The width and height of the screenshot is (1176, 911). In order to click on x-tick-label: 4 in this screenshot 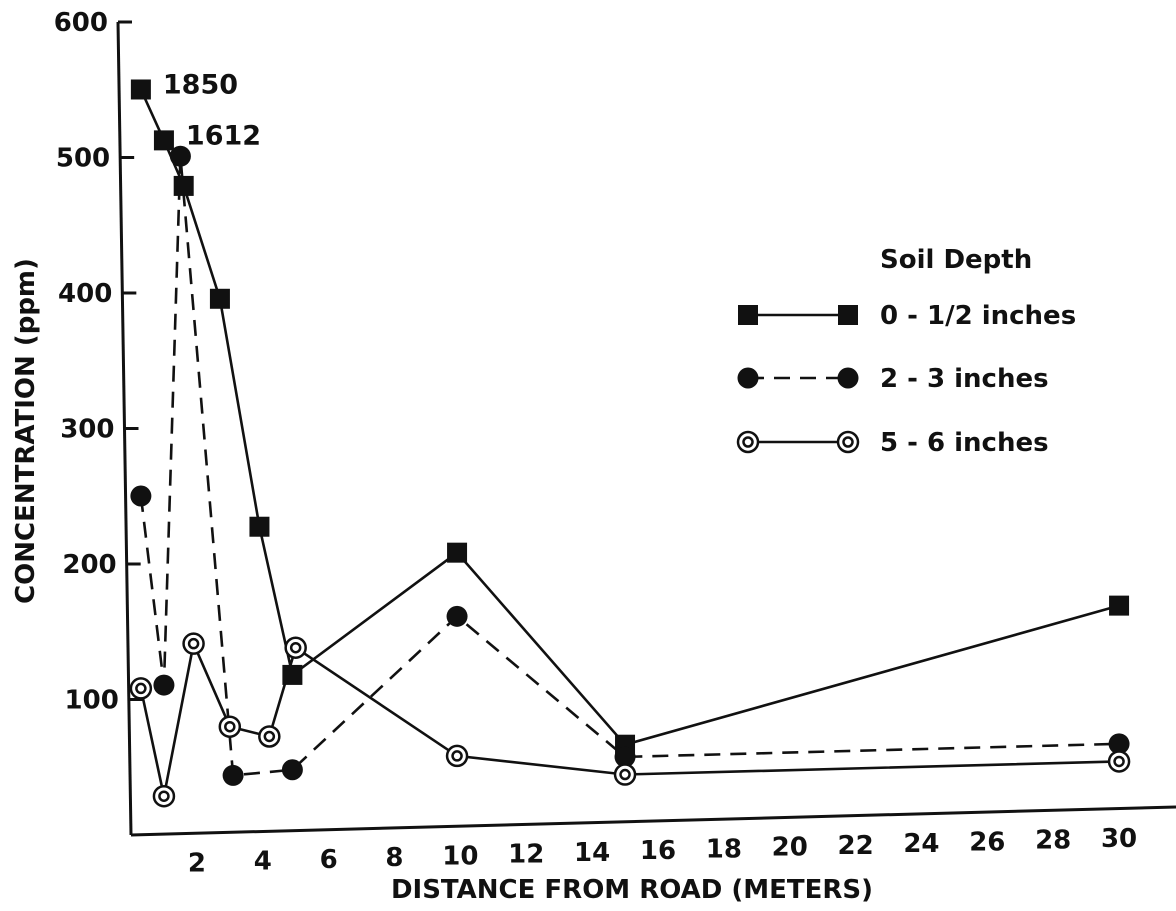, I will do `click(263, 862)`.